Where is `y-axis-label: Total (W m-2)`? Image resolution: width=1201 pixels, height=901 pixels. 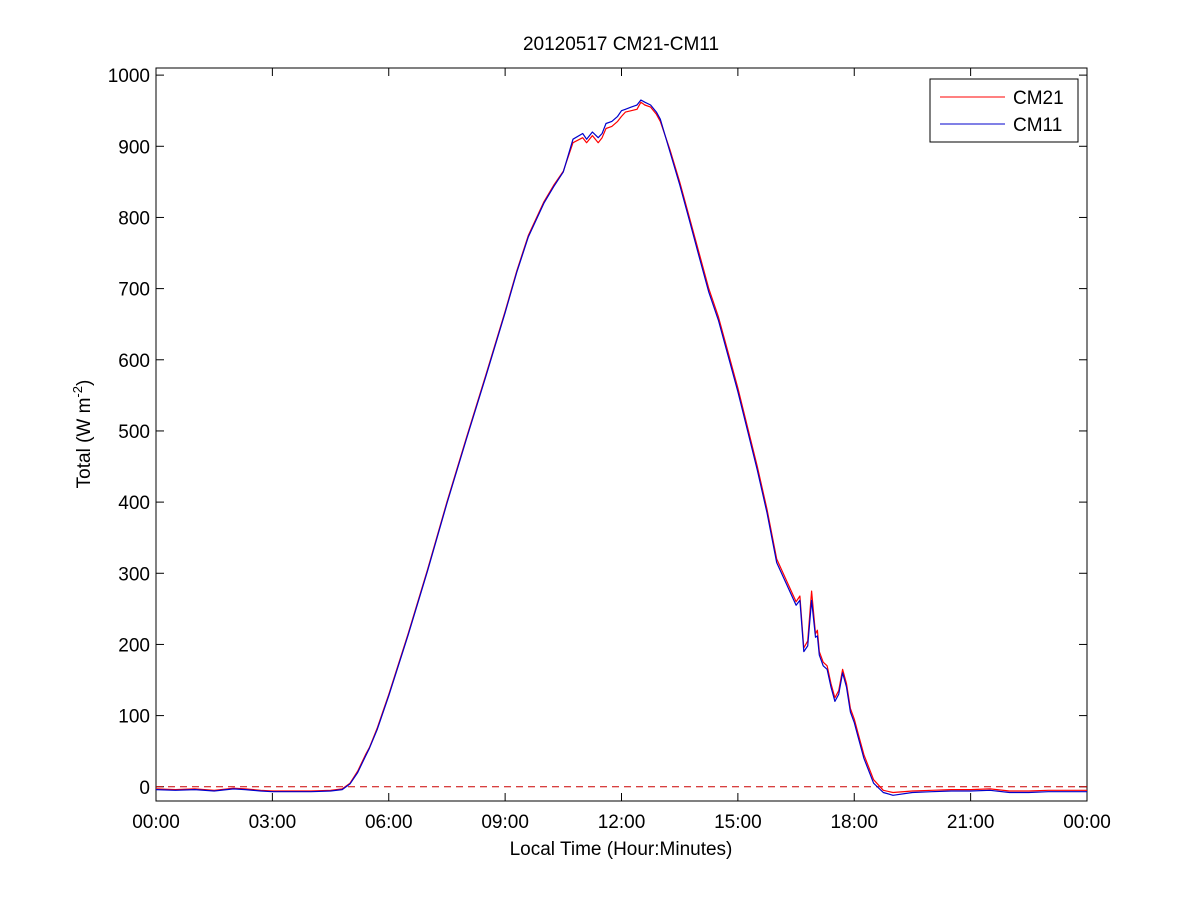
y-axis-label: Total (W m-2) is located at coordinates (82, 434).